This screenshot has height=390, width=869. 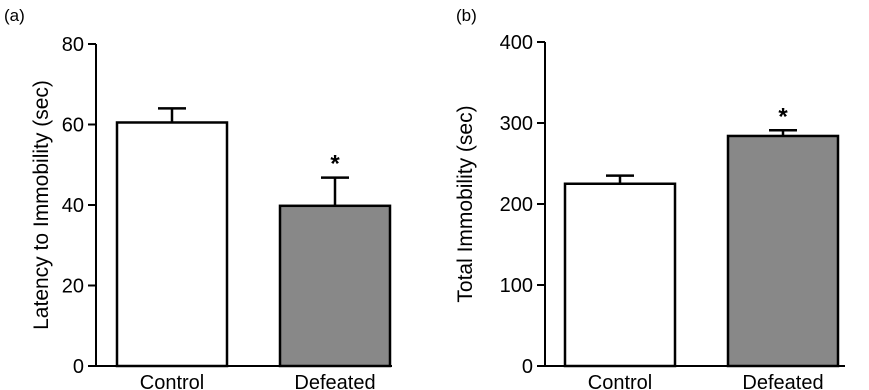 What do you see at coordinates (73, 206) in the screenshot?
I see `y-tick-label: 40` at bounding box center [73, 206].